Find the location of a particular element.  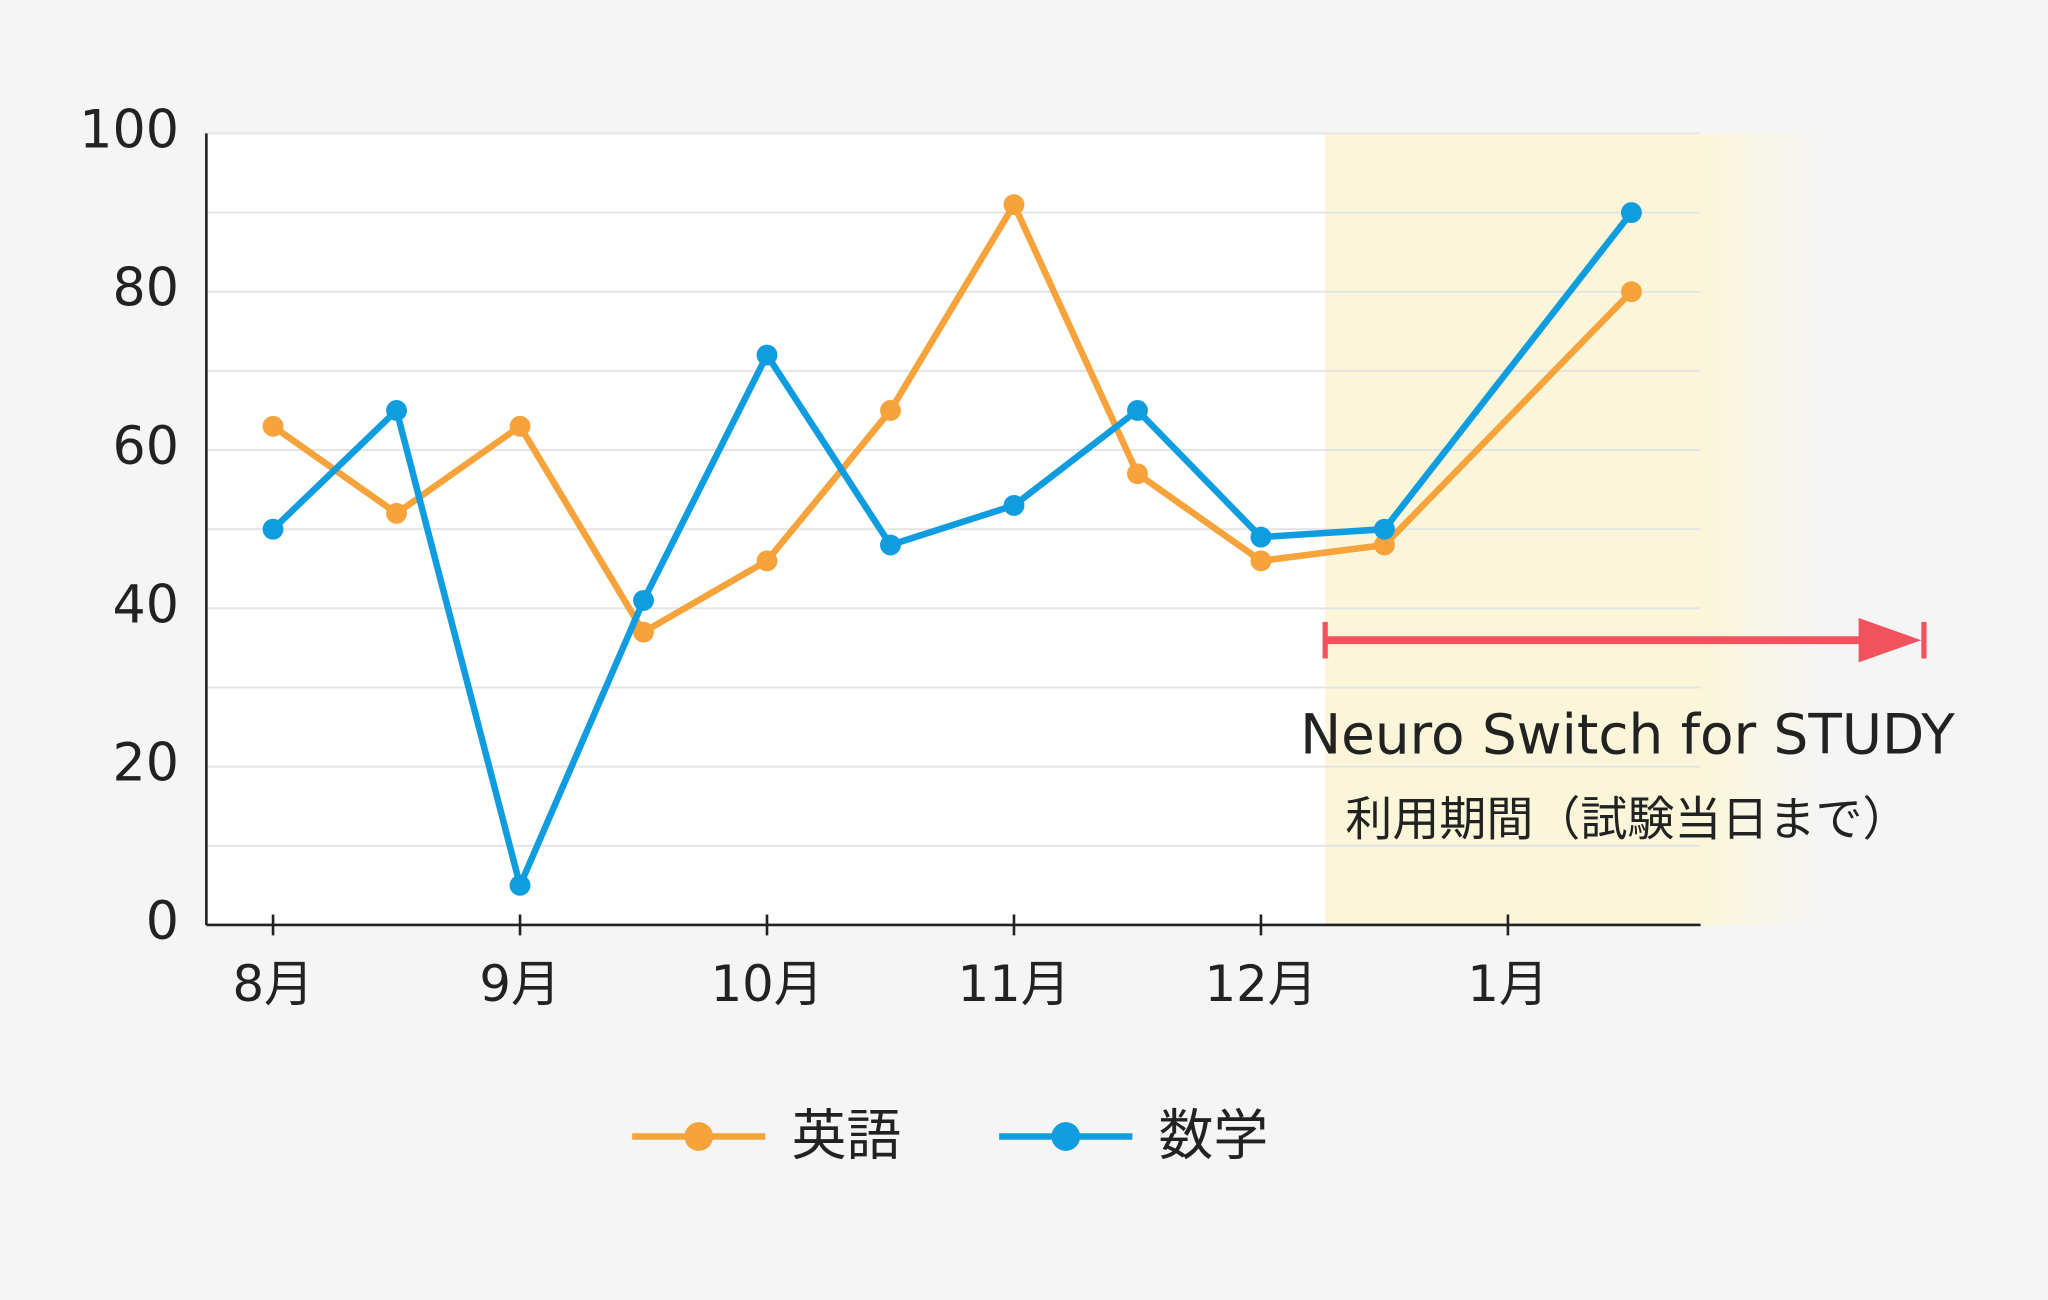

legend-label: 英語 is located at coordinates (847, 1135).